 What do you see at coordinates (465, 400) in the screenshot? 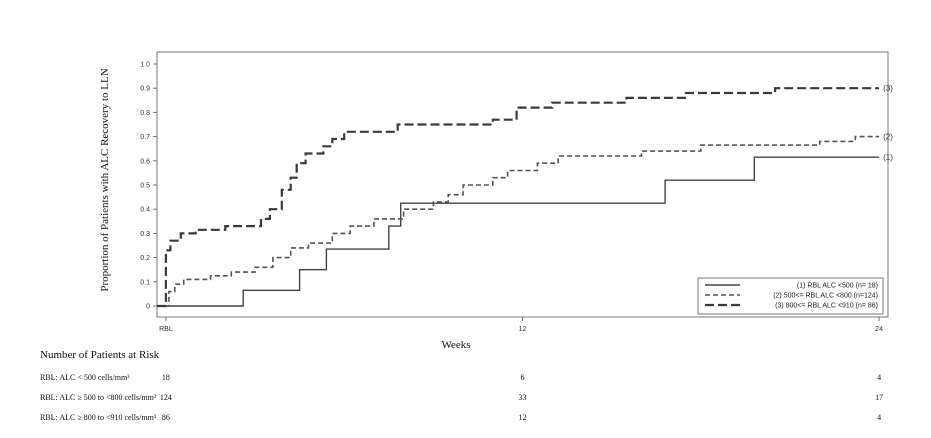
I see `risk-table-row: RBL: ALC ≥ 500 to <800 cells/mm³ 124 33 17` at bounding box center [465, 400].